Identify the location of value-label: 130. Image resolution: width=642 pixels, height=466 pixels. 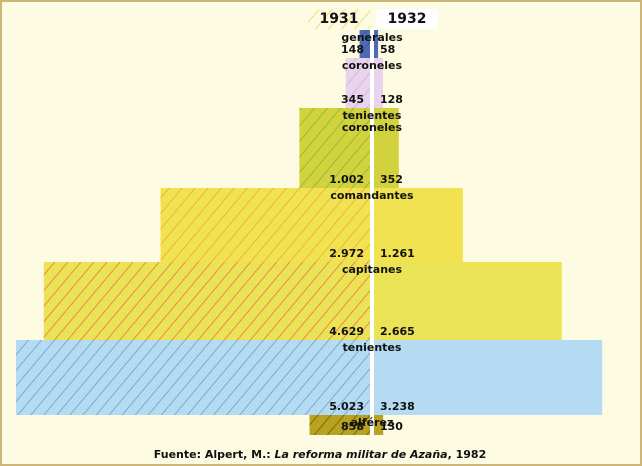
(391, 426).